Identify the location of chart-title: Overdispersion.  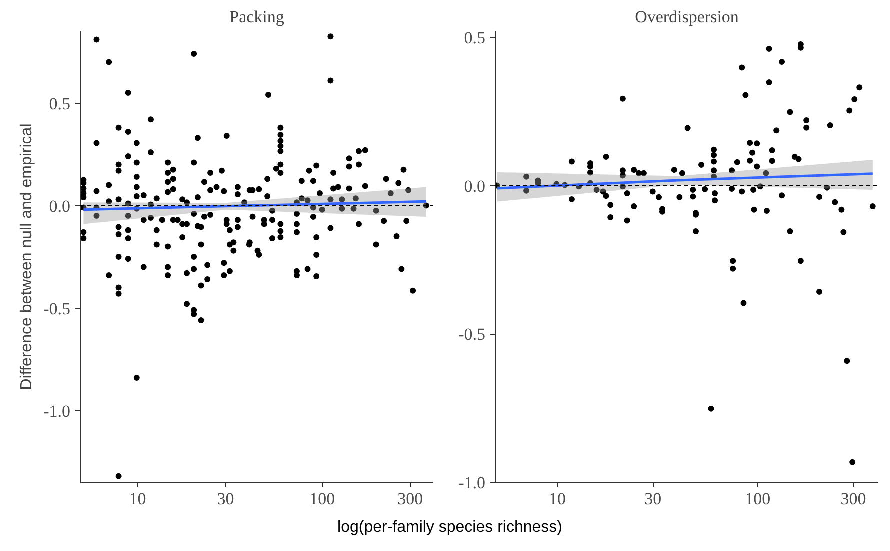
(687, 17).